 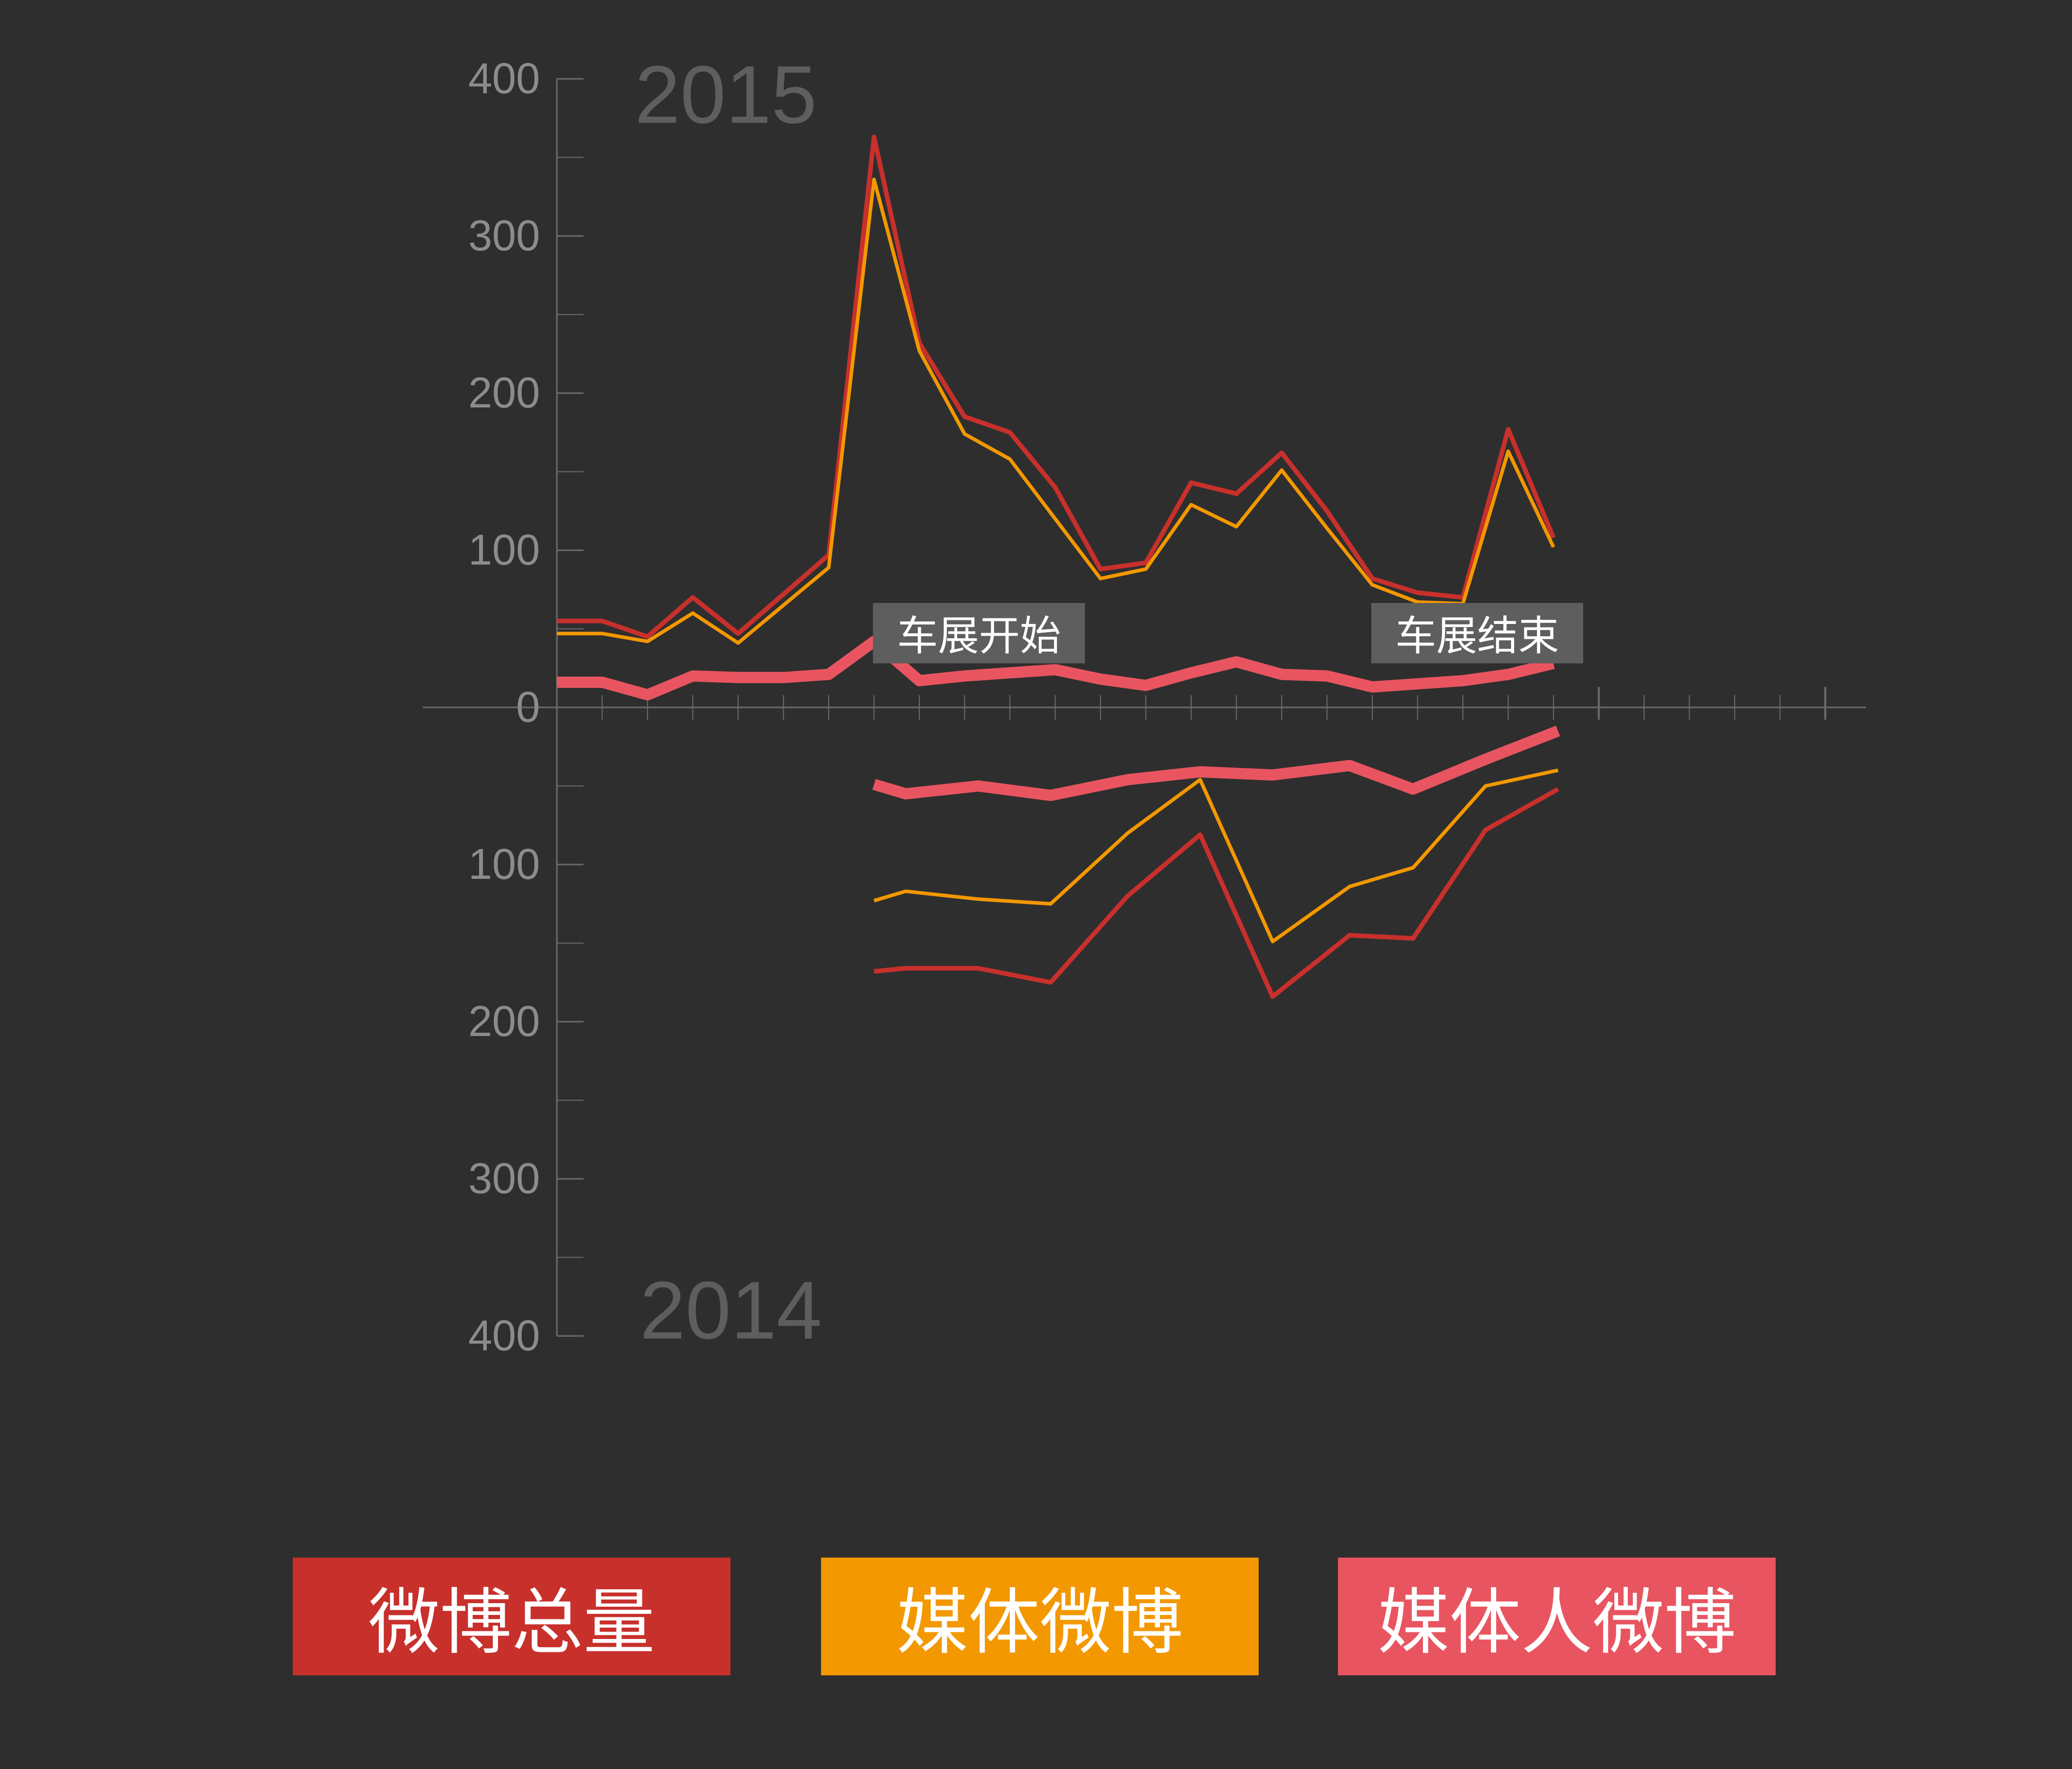 What do you see at coordinates (504, 235) in the screenshot?
I see `top-y-tick-label: 300` at bounding box center [504, 235].